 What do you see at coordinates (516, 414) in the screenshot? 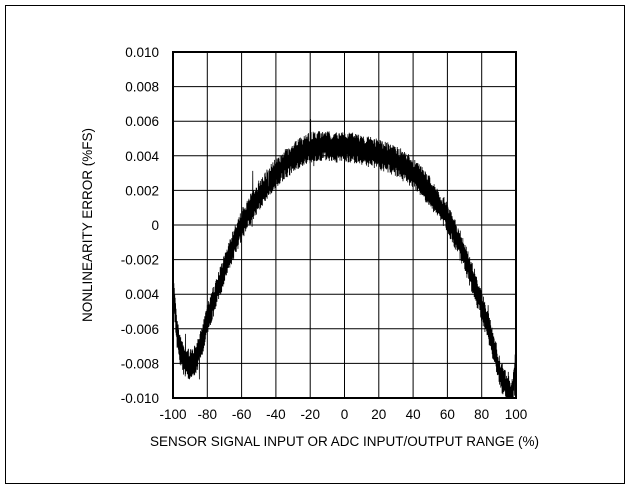
I see `x-tick-label: 100` at bounding box center [516, 414].